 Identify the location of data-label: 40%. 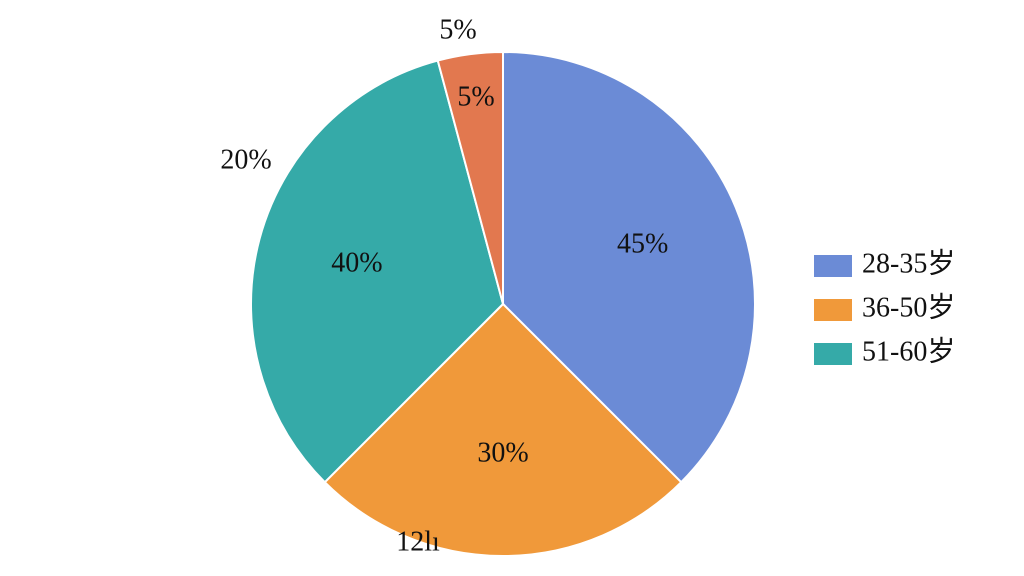
(356, 262).